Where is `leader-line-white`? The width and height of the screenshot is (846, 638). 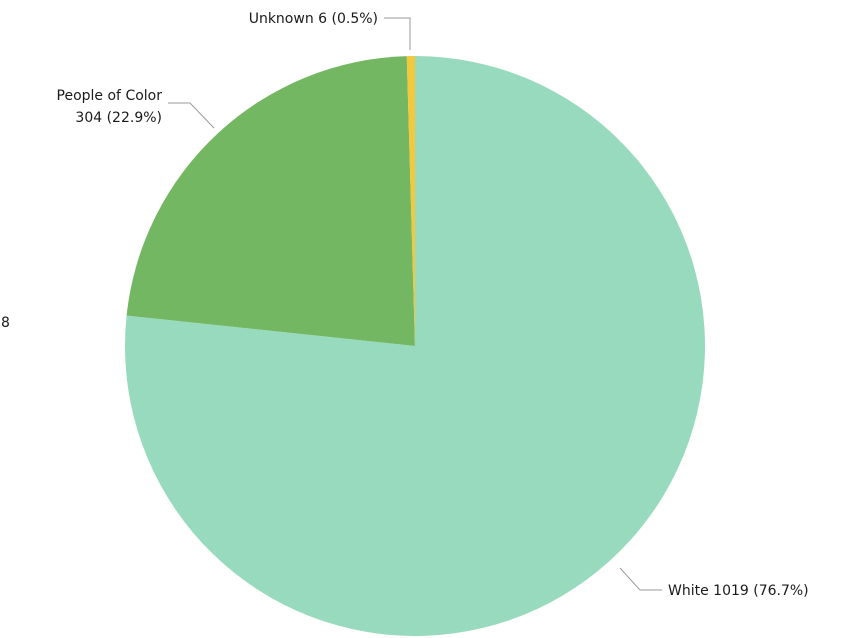
leader-line-white is located at coordinates (640, 579).